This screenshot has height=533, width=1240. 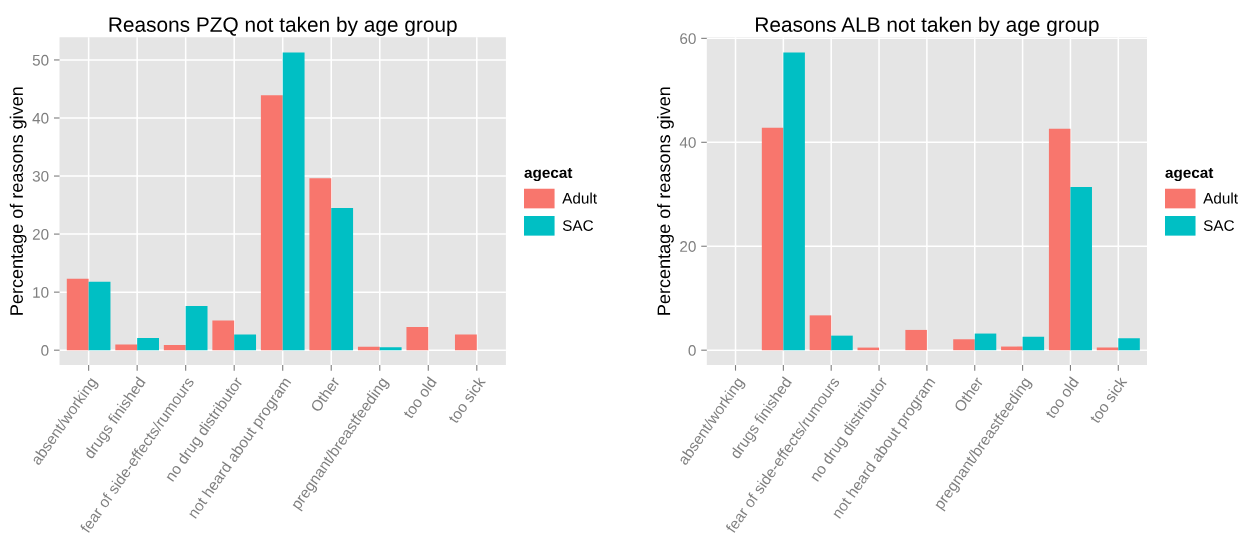 What do you see at coordinates (41, 292) in the screenshot?
I see `y-tick-label: 10` at bounding box center [41, 292].